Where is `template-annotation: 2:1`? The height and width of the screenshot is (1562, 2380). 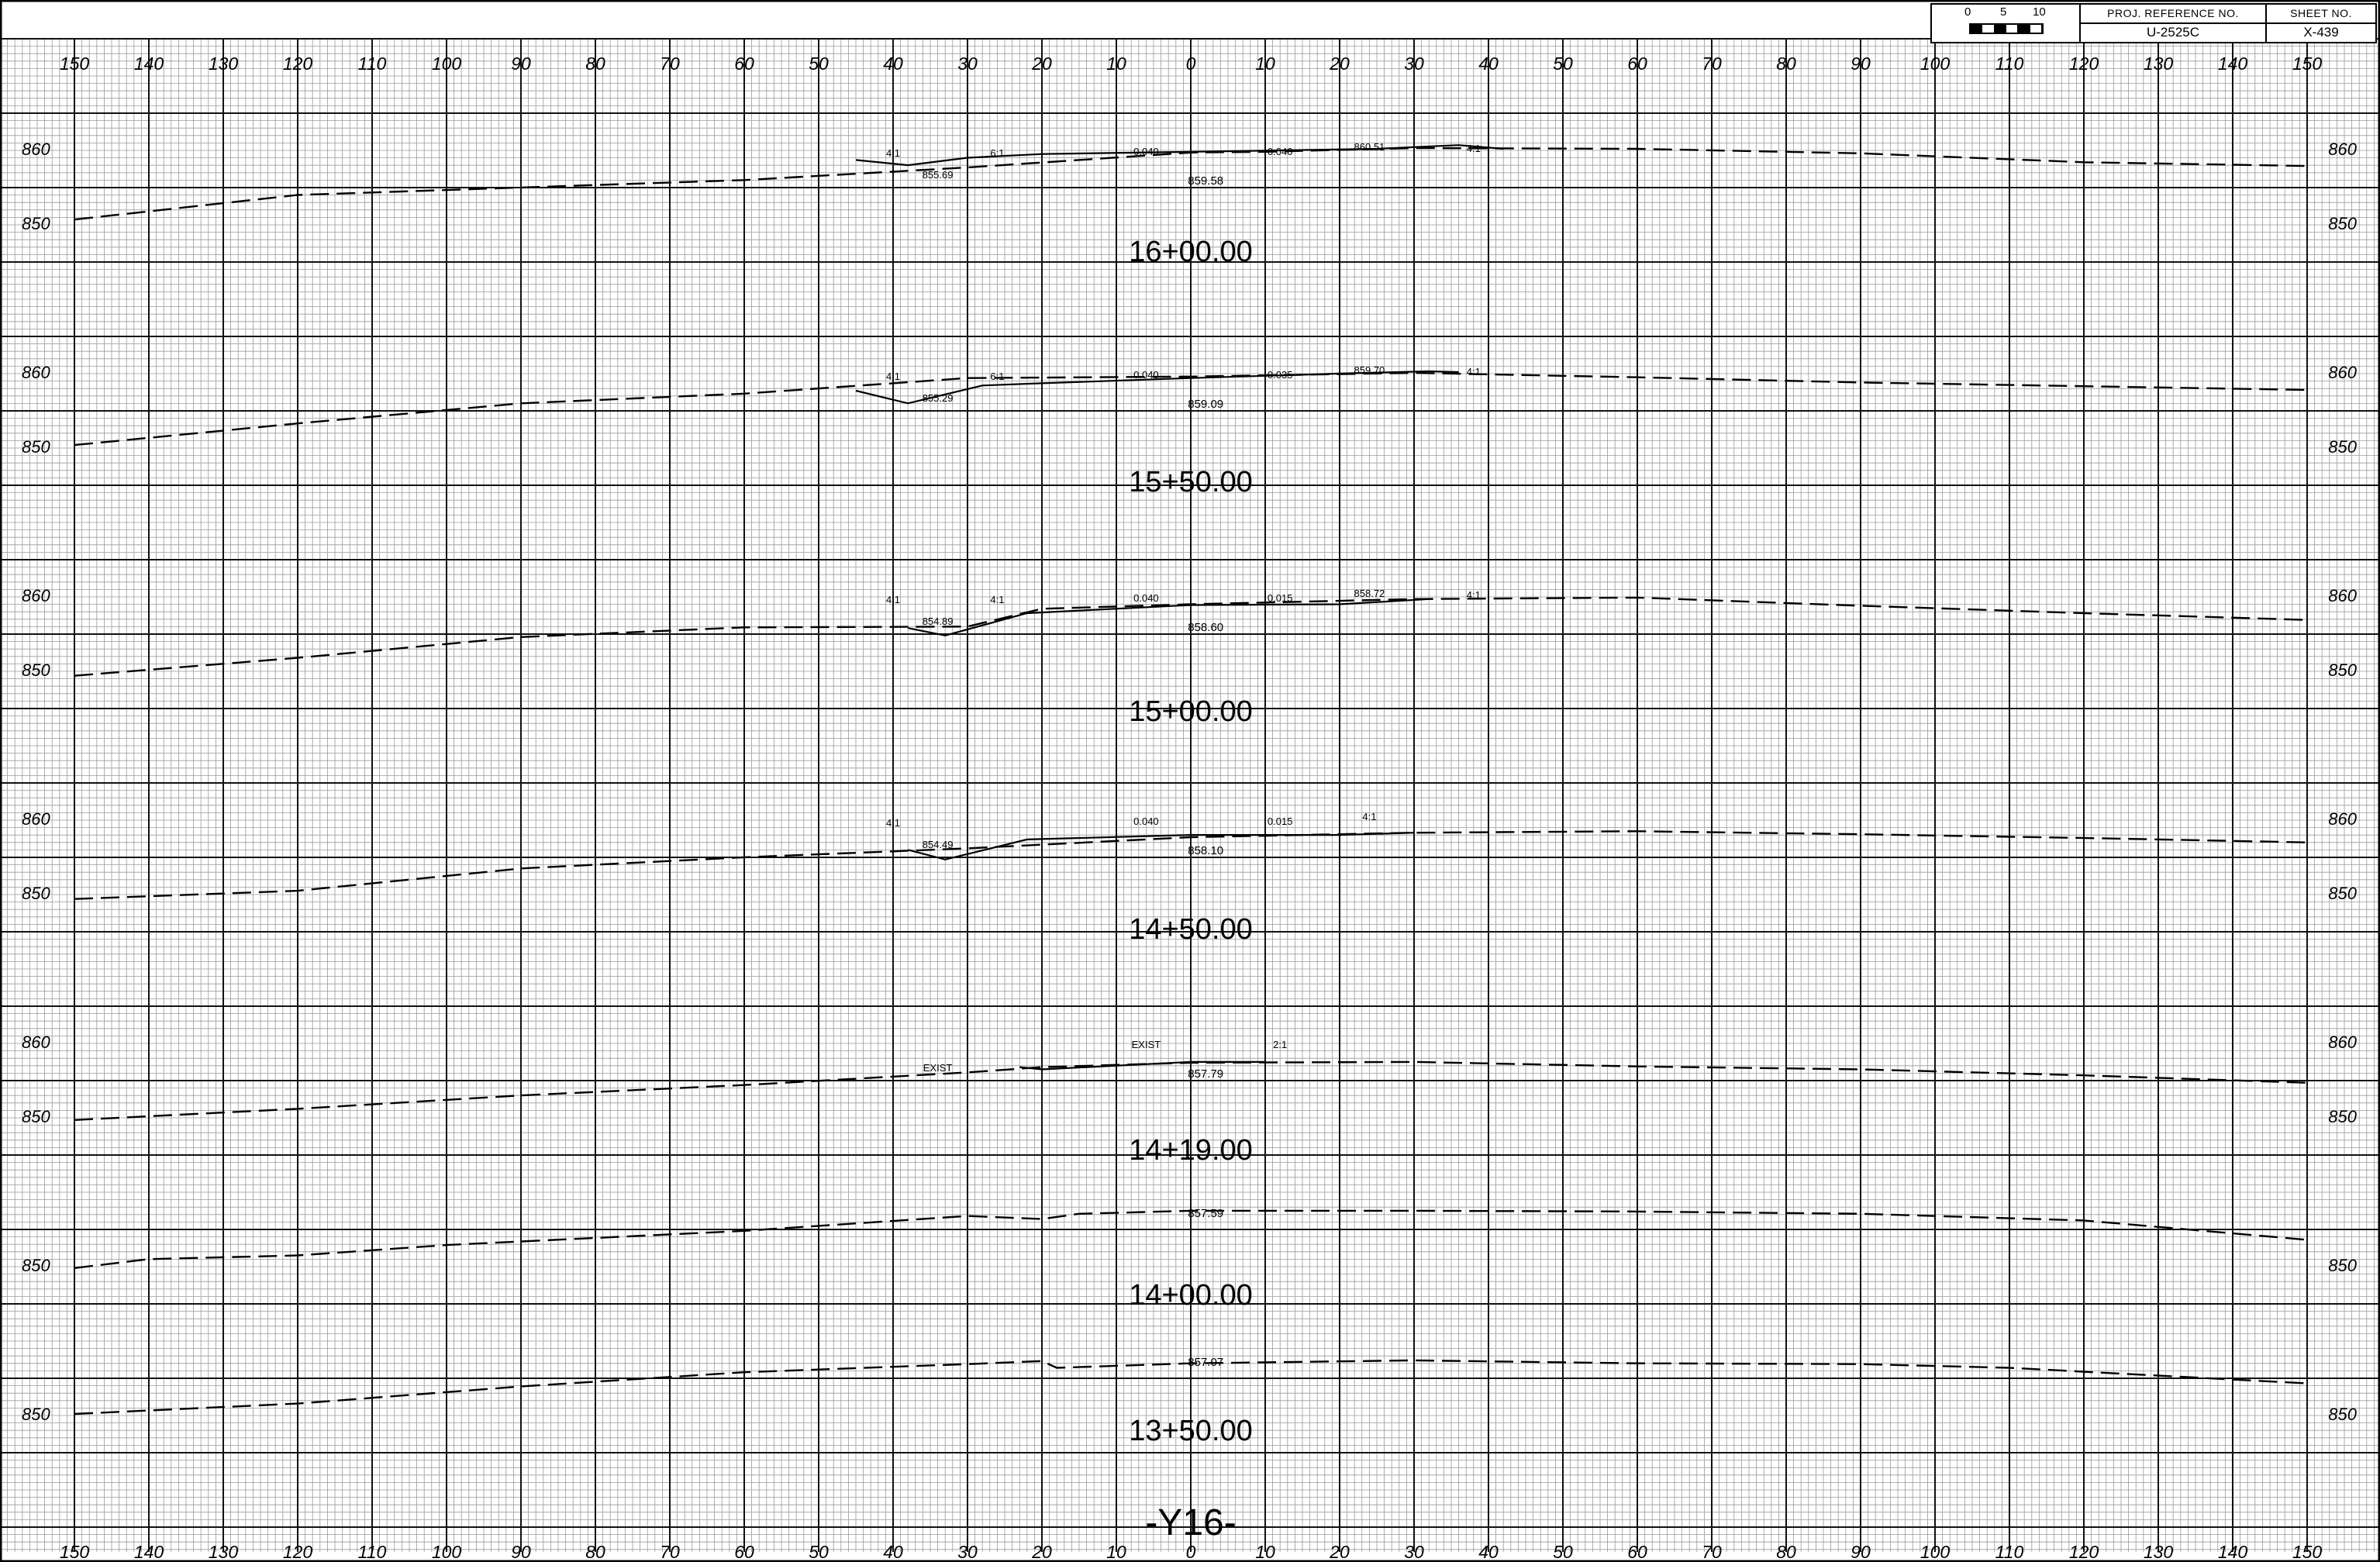
template-annotation: 2:1 is located at coordinates (1280, 1044).